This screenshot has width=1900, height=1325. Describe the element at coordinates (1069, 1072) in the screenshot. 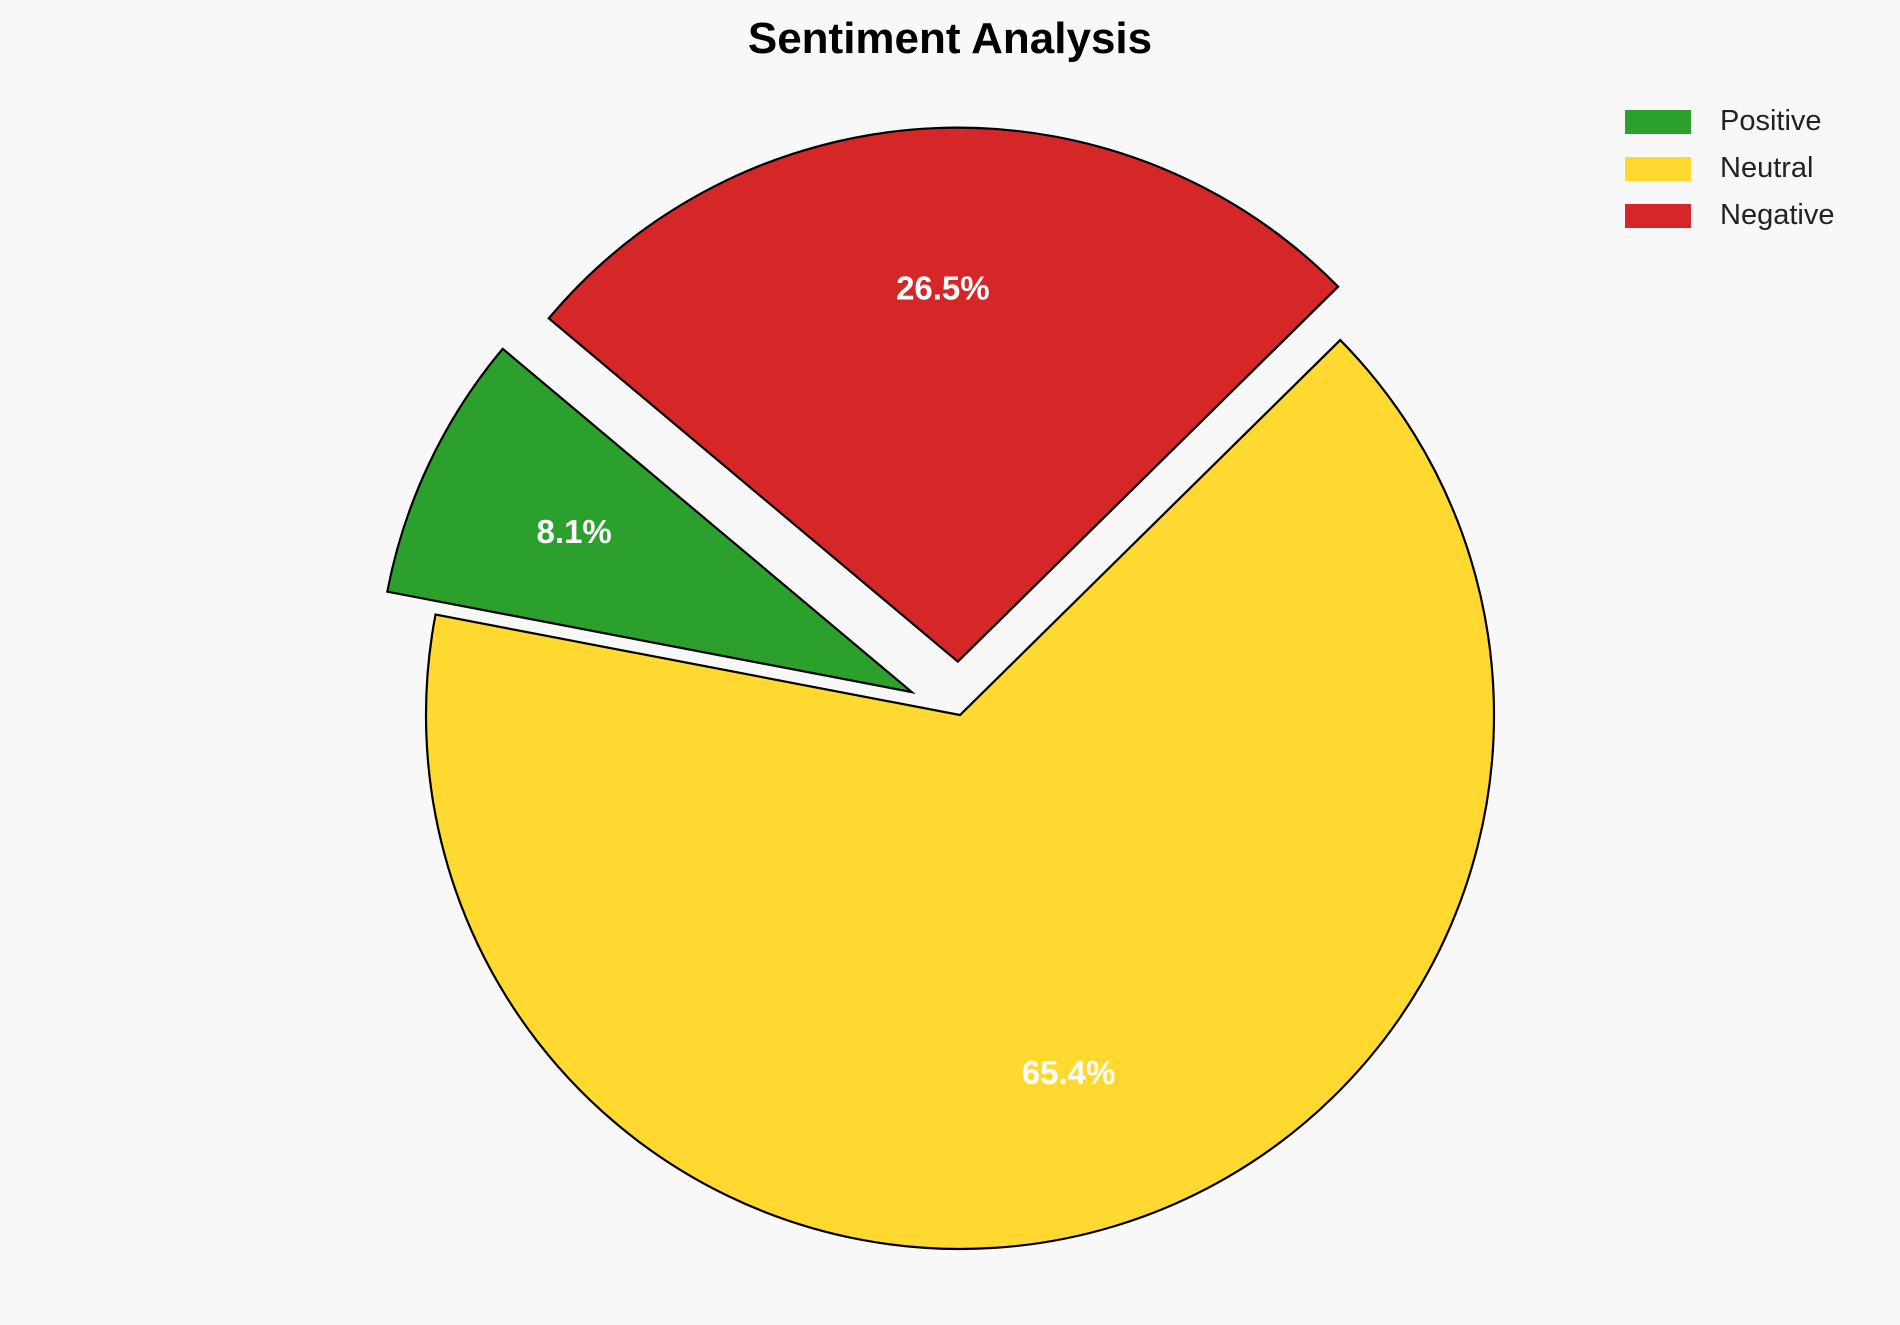

I see `slice-label-neutral: 65.4%` at that location.